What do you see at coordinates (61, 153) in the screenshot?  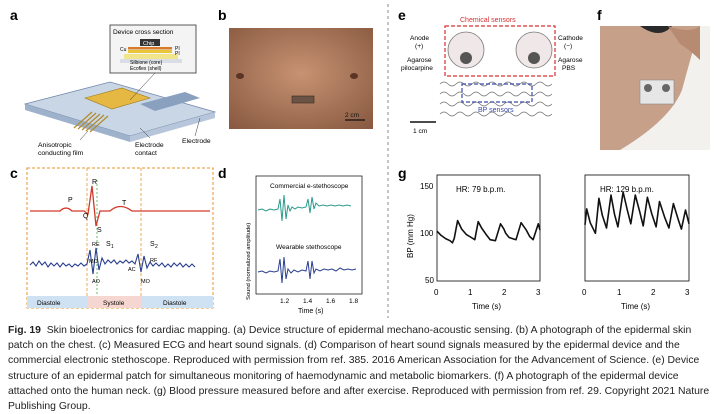 I see `film-label-2: conducting film` at bounding box center [61, 153].